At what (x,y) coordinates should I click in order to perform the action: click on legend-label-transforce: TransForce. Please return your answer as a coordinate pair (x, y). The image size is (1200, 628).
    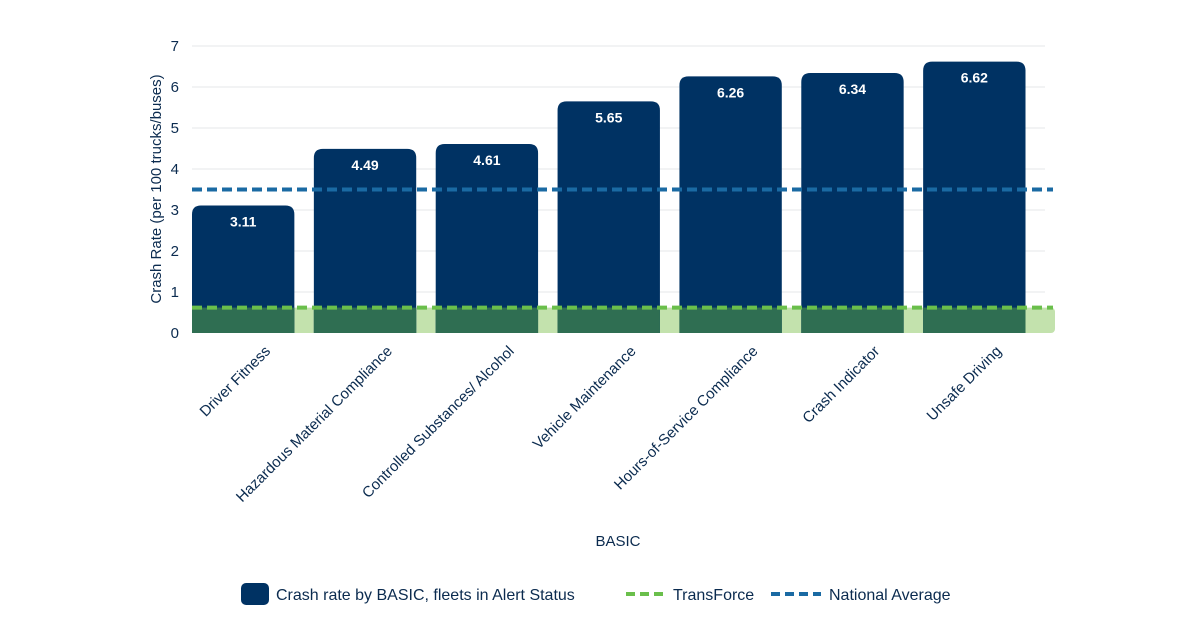
    Looking at the image, I should click on (713, 595).